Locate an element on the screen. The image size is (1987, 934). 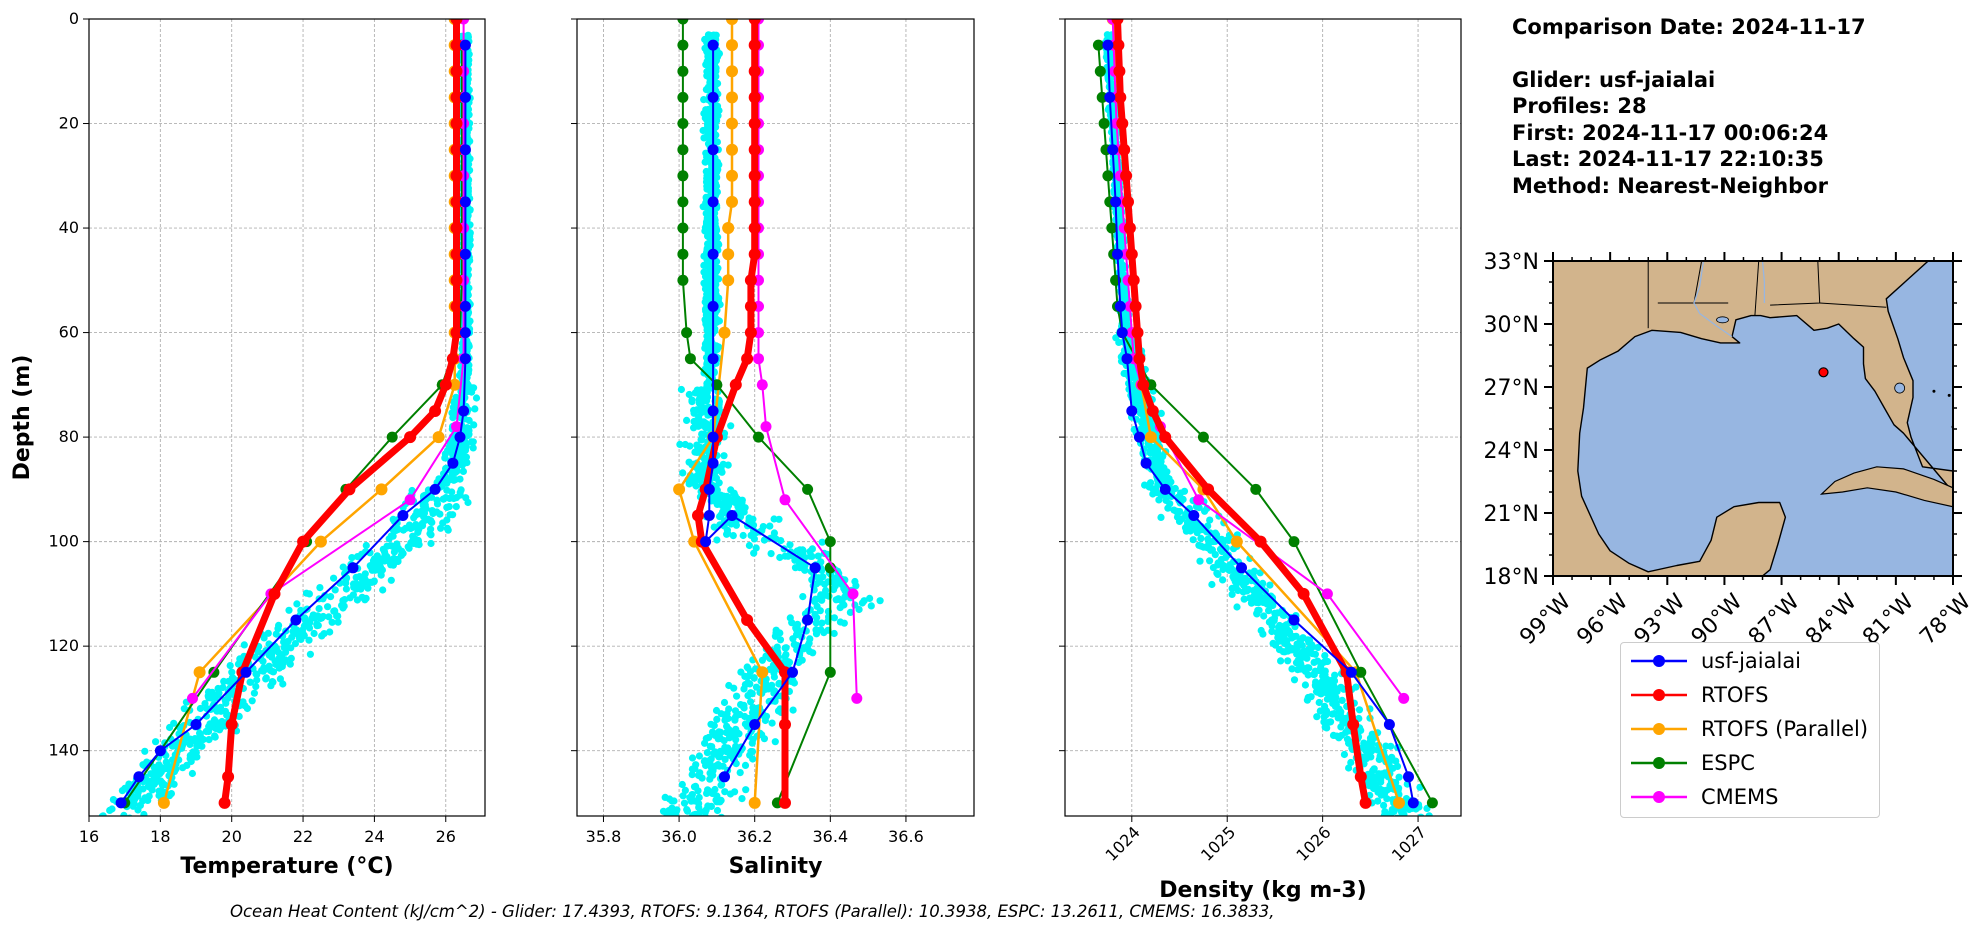
legend-label: usf-jaialai is located at coordinates (1751, 661).